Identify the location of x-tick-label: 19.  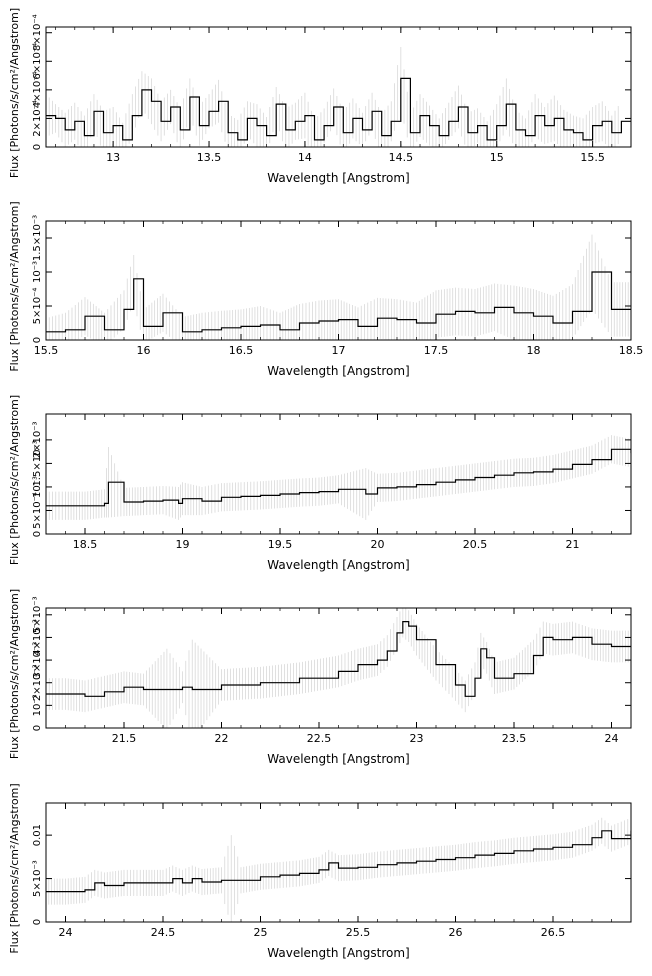
(183, 544).